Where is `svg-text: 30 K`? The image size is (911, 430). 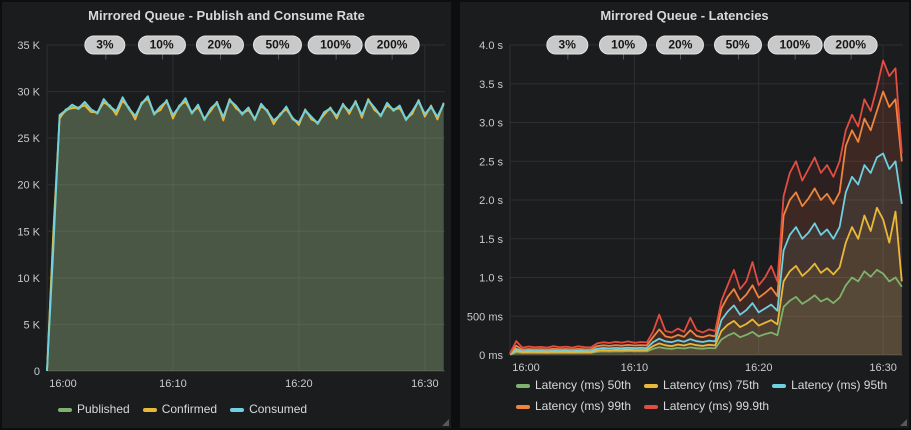 svg-text: 30 K is located at coordinates (28, 93).